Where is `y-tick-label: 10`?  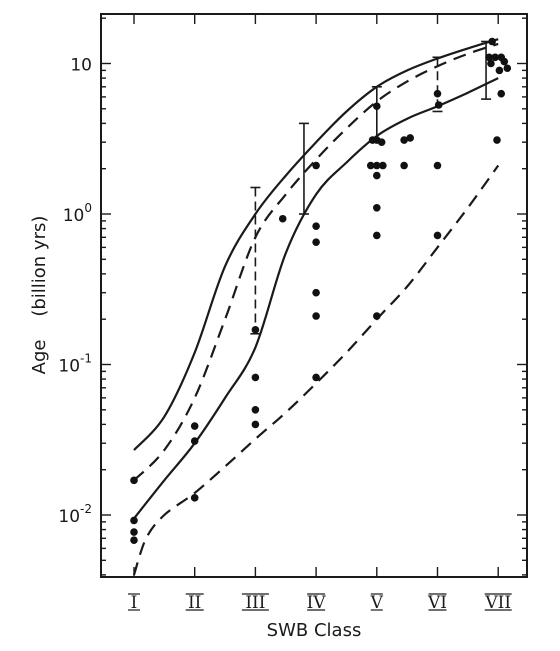
y-tick-label: 10 is located at coordinates (81, 66).